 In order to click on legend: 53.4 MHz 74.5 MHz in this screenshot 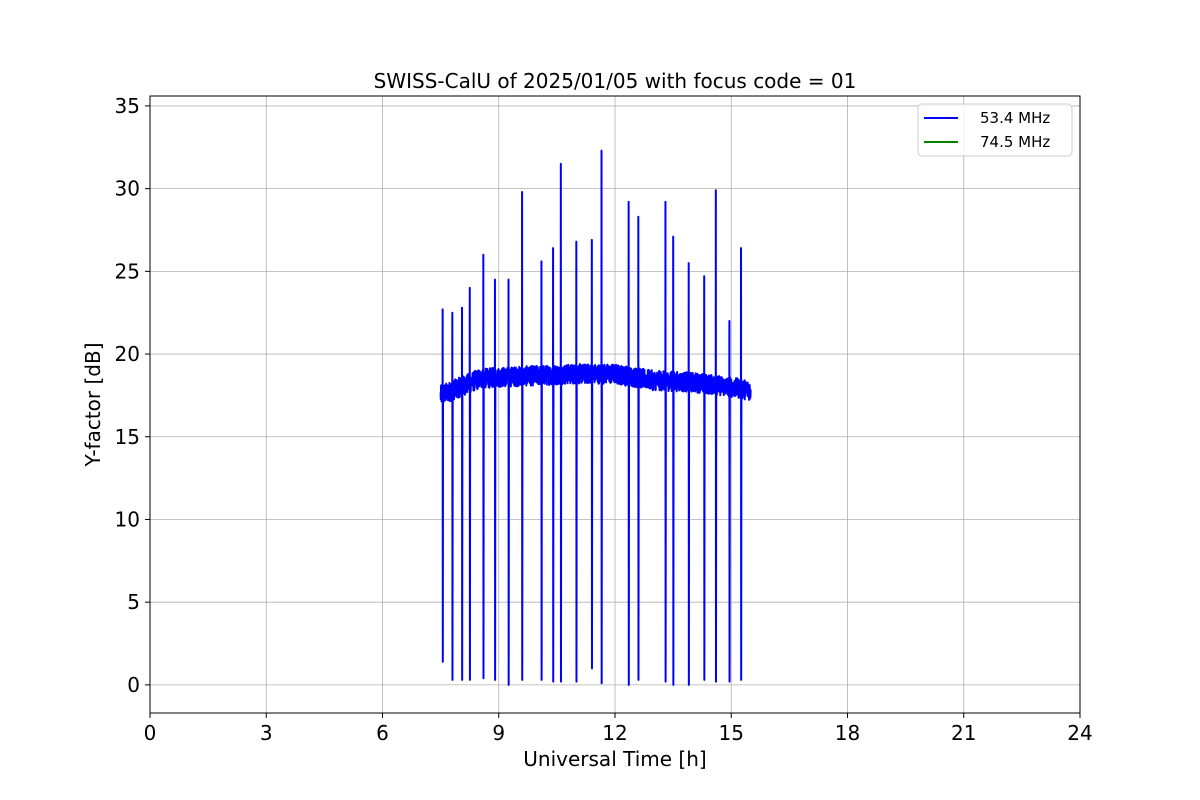, I will do `click(995, 130)`.